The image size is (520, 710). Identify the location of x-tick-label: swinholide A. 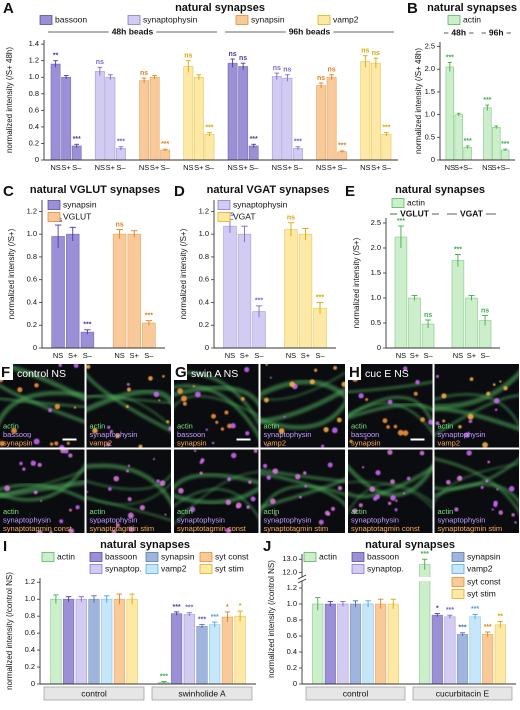
(202, 693).